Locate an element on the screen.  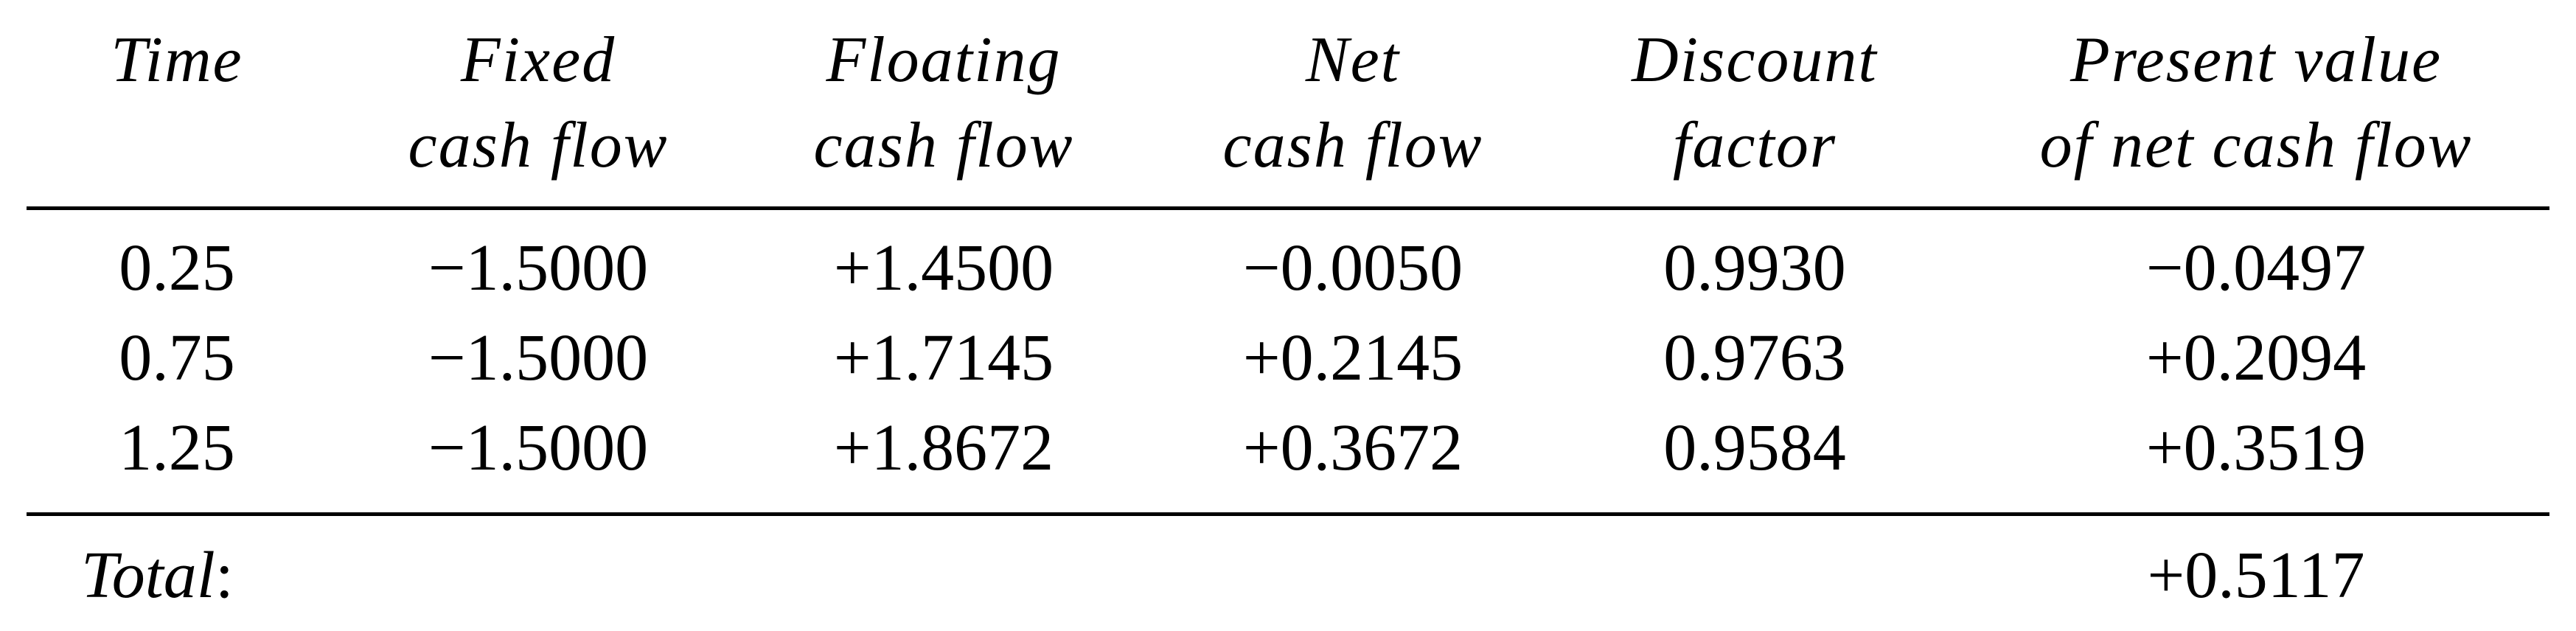
header-floating-cash-flow: Floating cash flow is located at coordinates (944, 104).